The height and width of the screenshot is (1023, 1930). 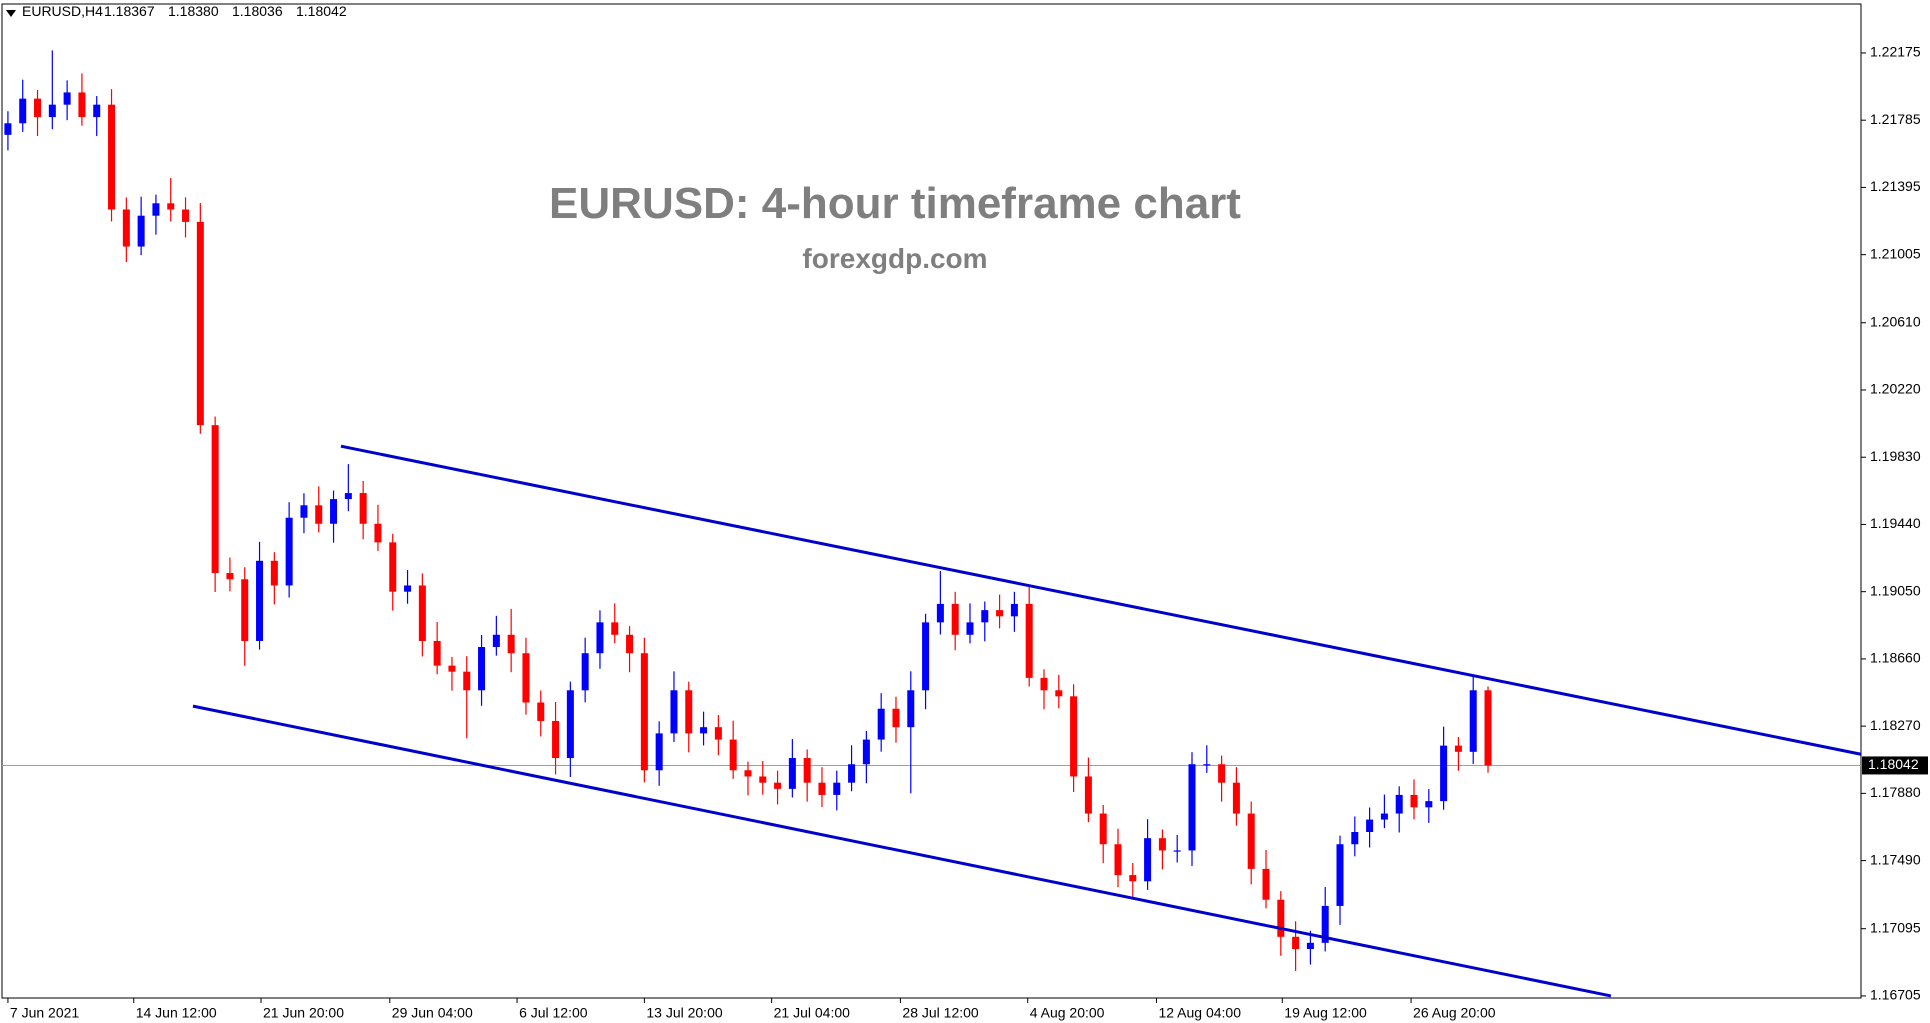 I want to click on chart-title: EURUSD: 4-hour timeframe chart, so click(x=895, y=203).